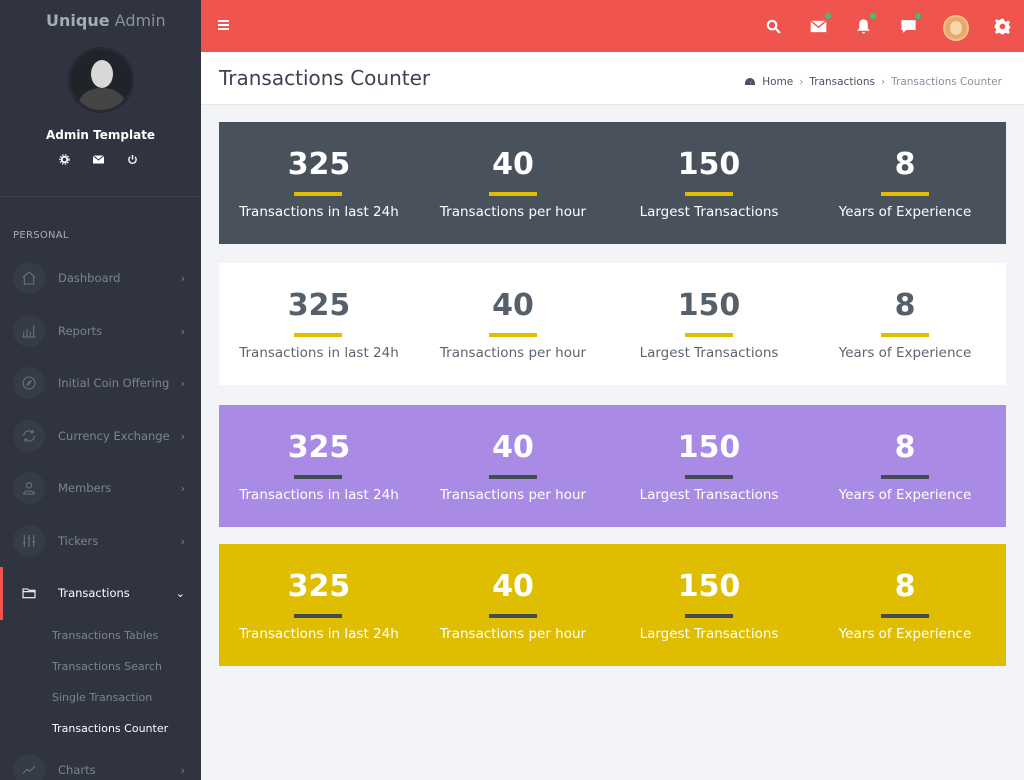 This screenshot has width=1024, height=780. Describe the element at coordinates (89, 278) in the screenshot. I see `sidebar-item-label: Dashboard` at that location.